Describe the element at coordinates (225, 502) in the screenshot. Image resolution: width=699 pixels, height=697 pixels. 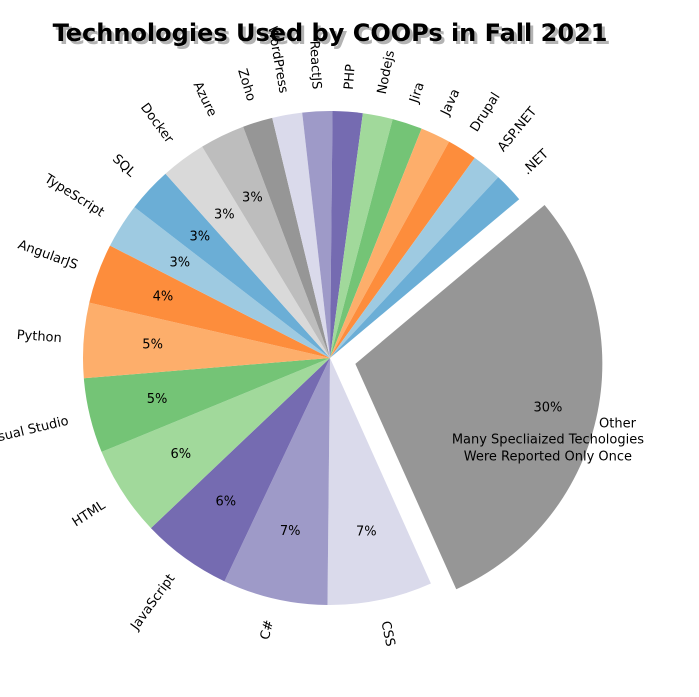
I see `slice-pct-javascript: 6%` at that location.